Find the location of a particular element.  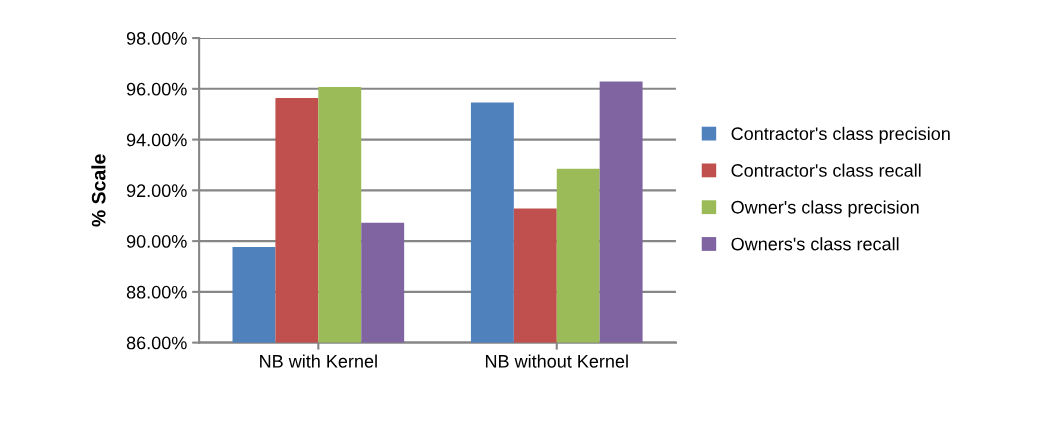

y-tick-label: 96.00% is located at coordinates (156, 89).